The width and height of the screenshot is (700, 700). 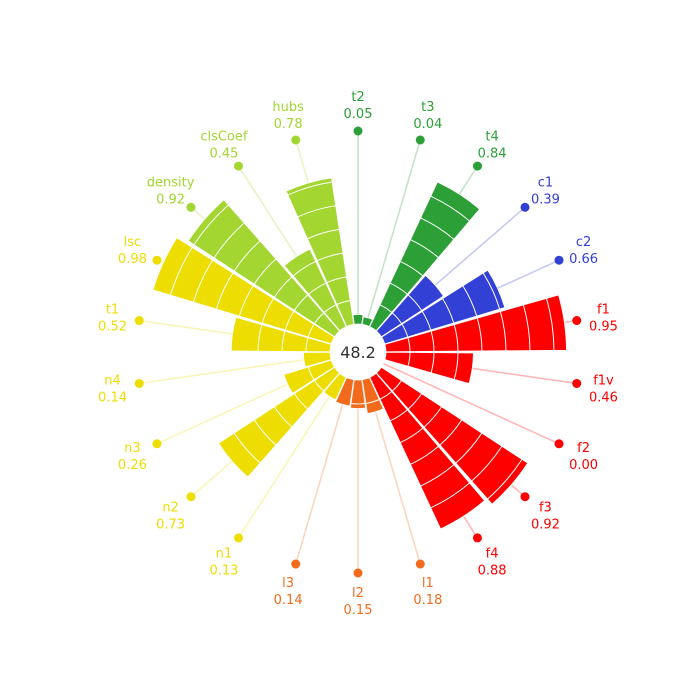 What do you see at coordinates (583, 448) in the screenshot?
I see `label-name-f2: f2` at bounding box center [583, 448].